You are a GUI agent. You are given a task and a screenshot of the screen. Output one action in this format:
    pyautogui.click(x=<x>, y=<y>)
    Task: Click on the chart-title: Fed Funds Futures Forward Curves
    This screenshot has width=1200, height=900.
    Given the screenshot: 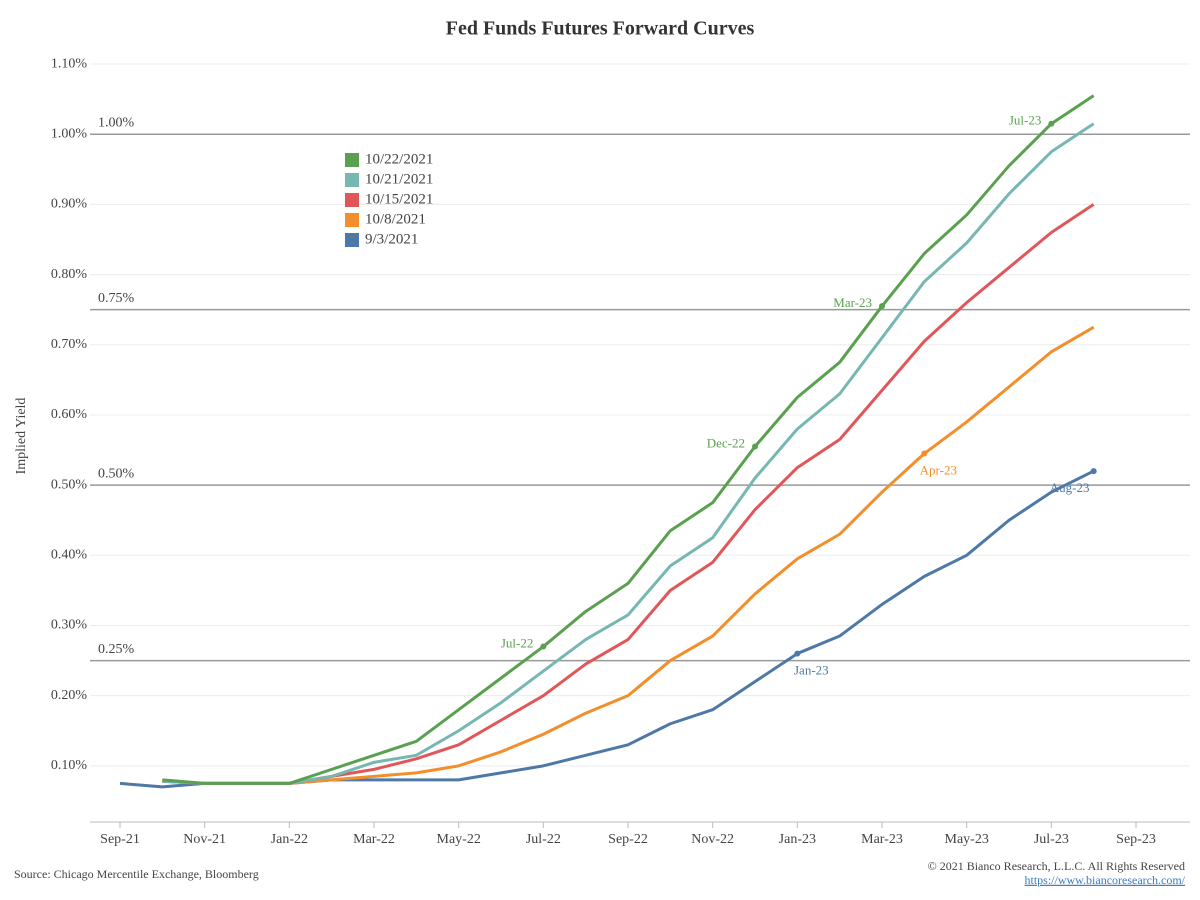 What is the action you would take?
    pyautogui.click(x=600, y=29)
    